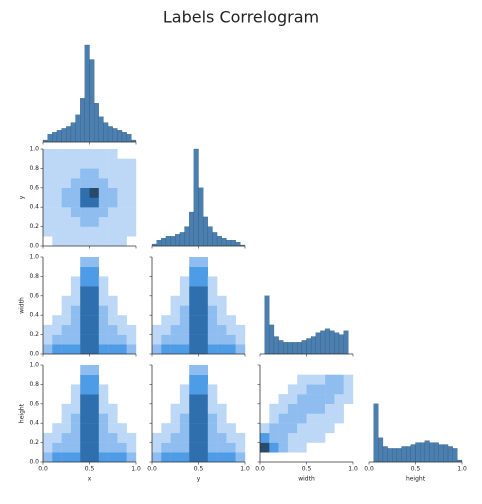  Describe the element at coordinates (199, 479) in the screenshot. I see `x-axis-label: y` at that location.